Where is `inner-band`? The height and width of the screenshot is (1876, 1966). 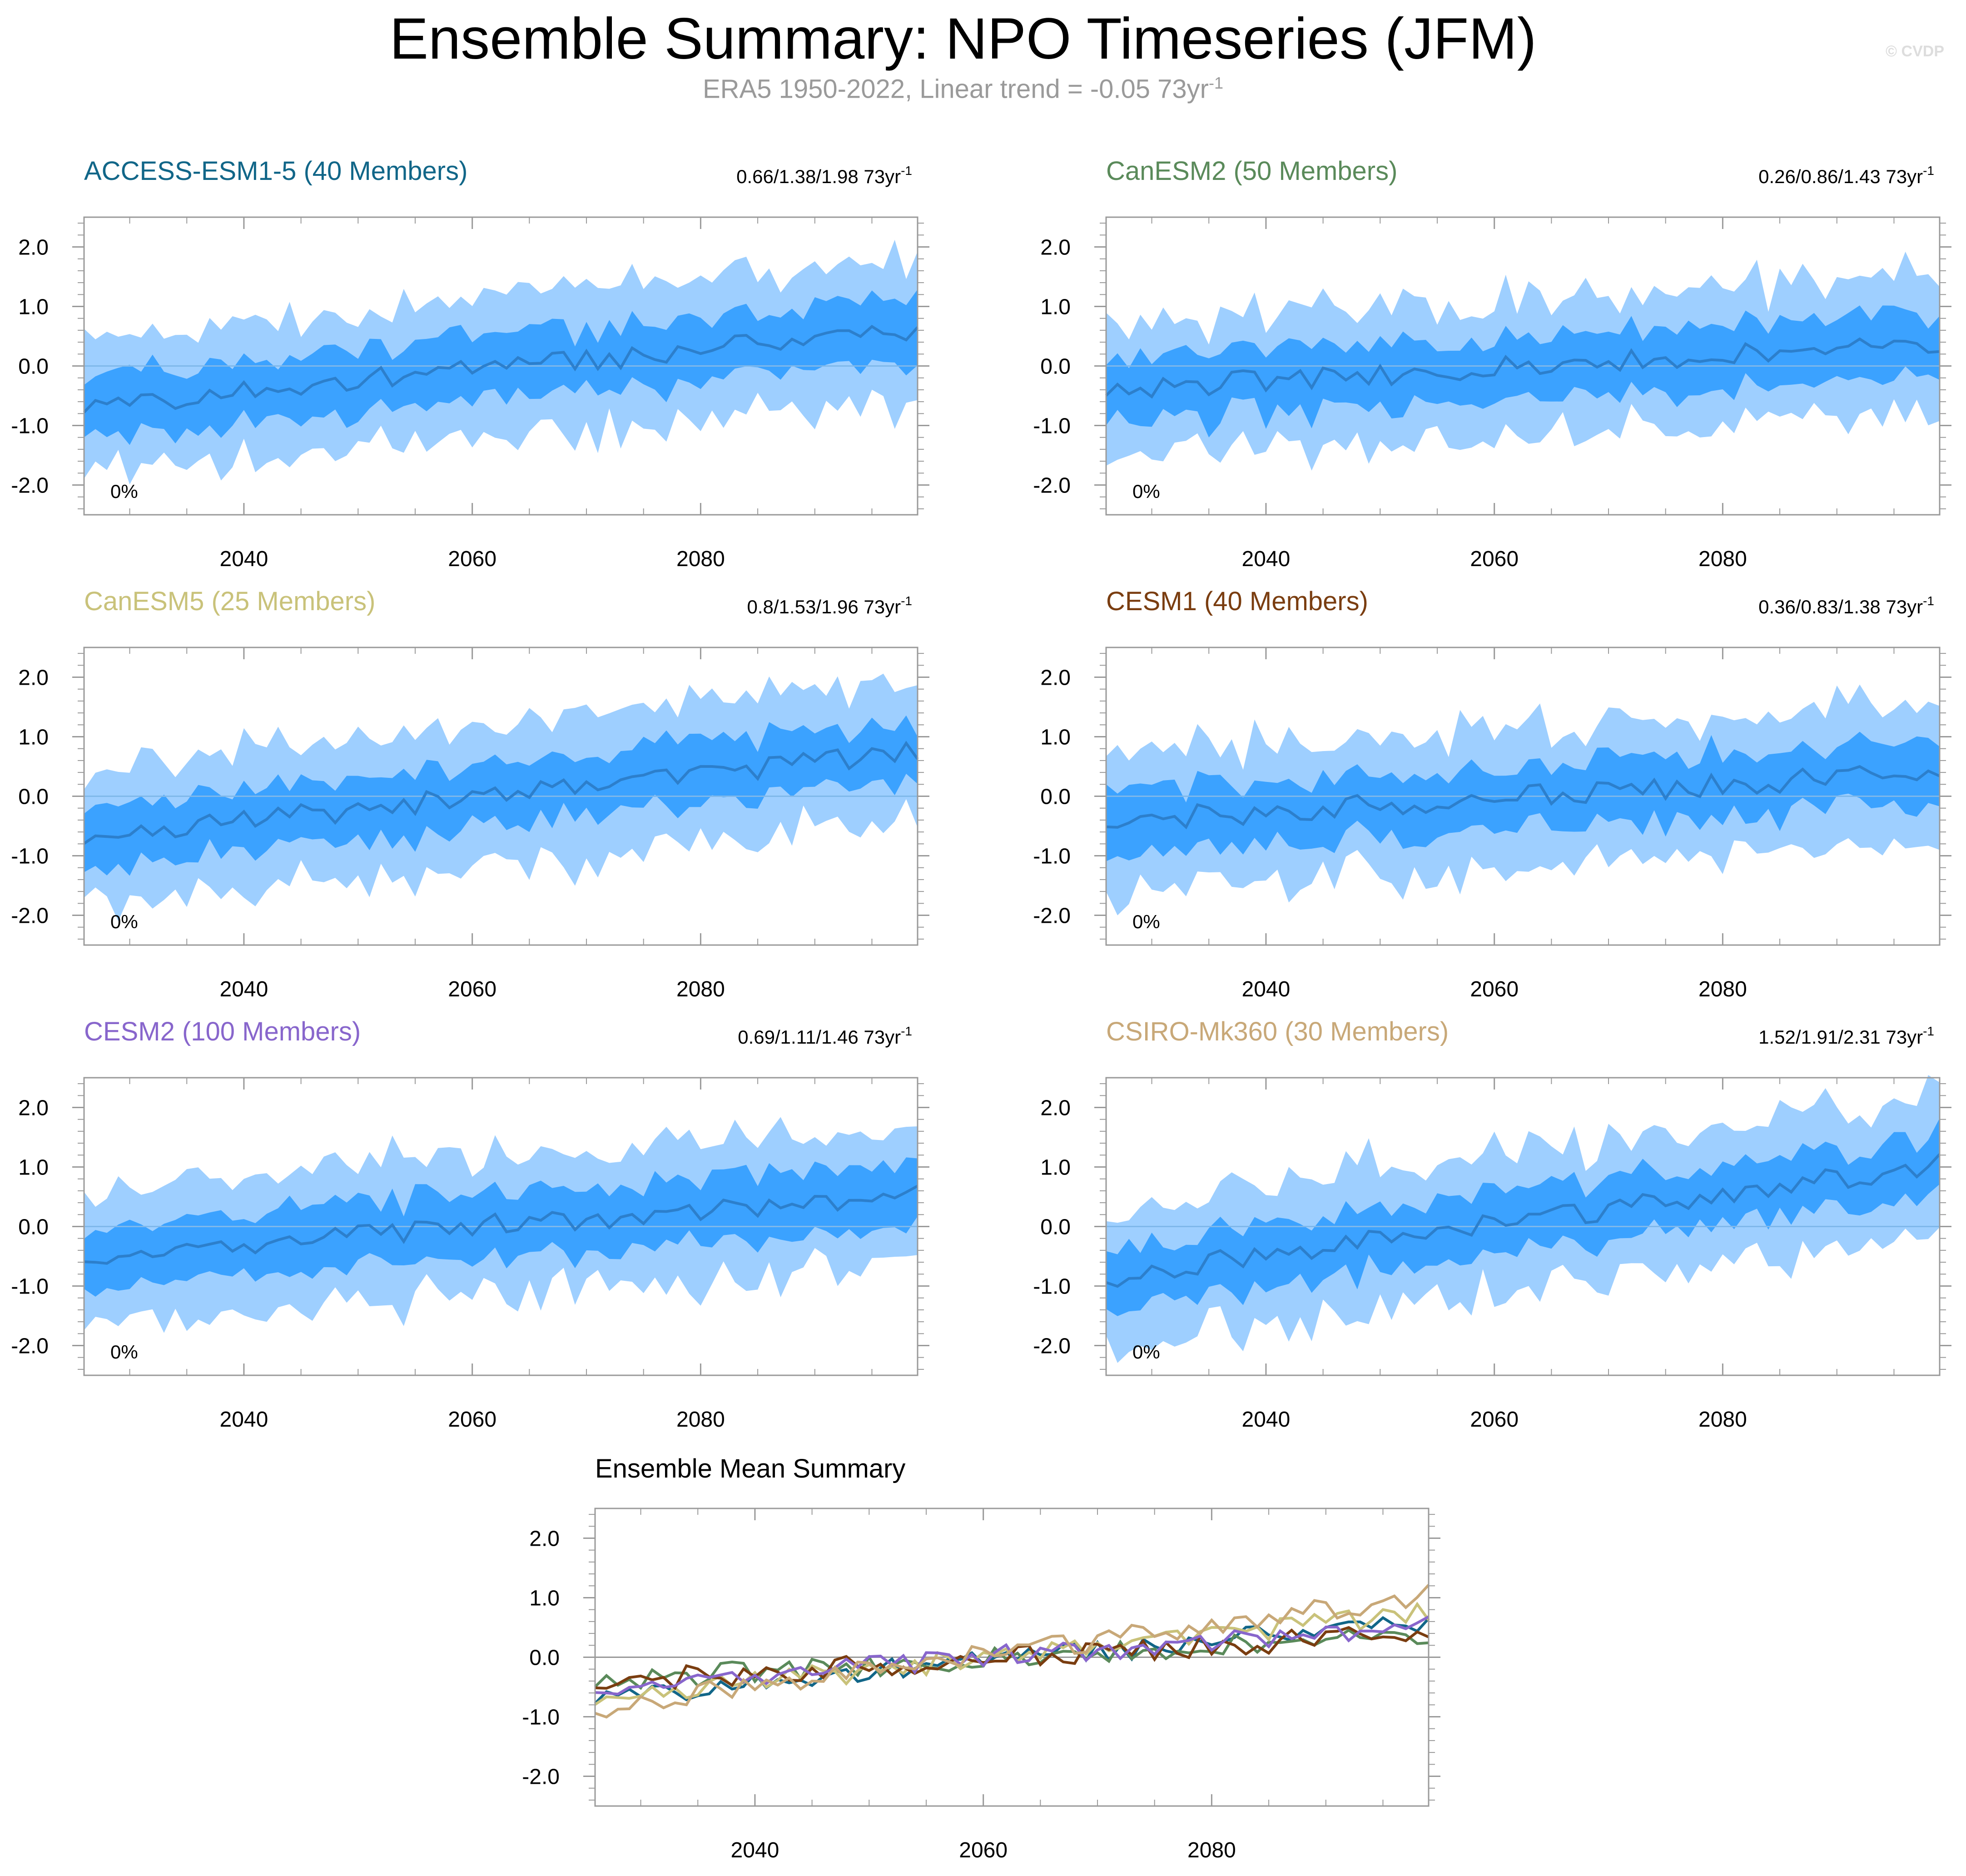
inner-band is located at coordinates (501, 367).